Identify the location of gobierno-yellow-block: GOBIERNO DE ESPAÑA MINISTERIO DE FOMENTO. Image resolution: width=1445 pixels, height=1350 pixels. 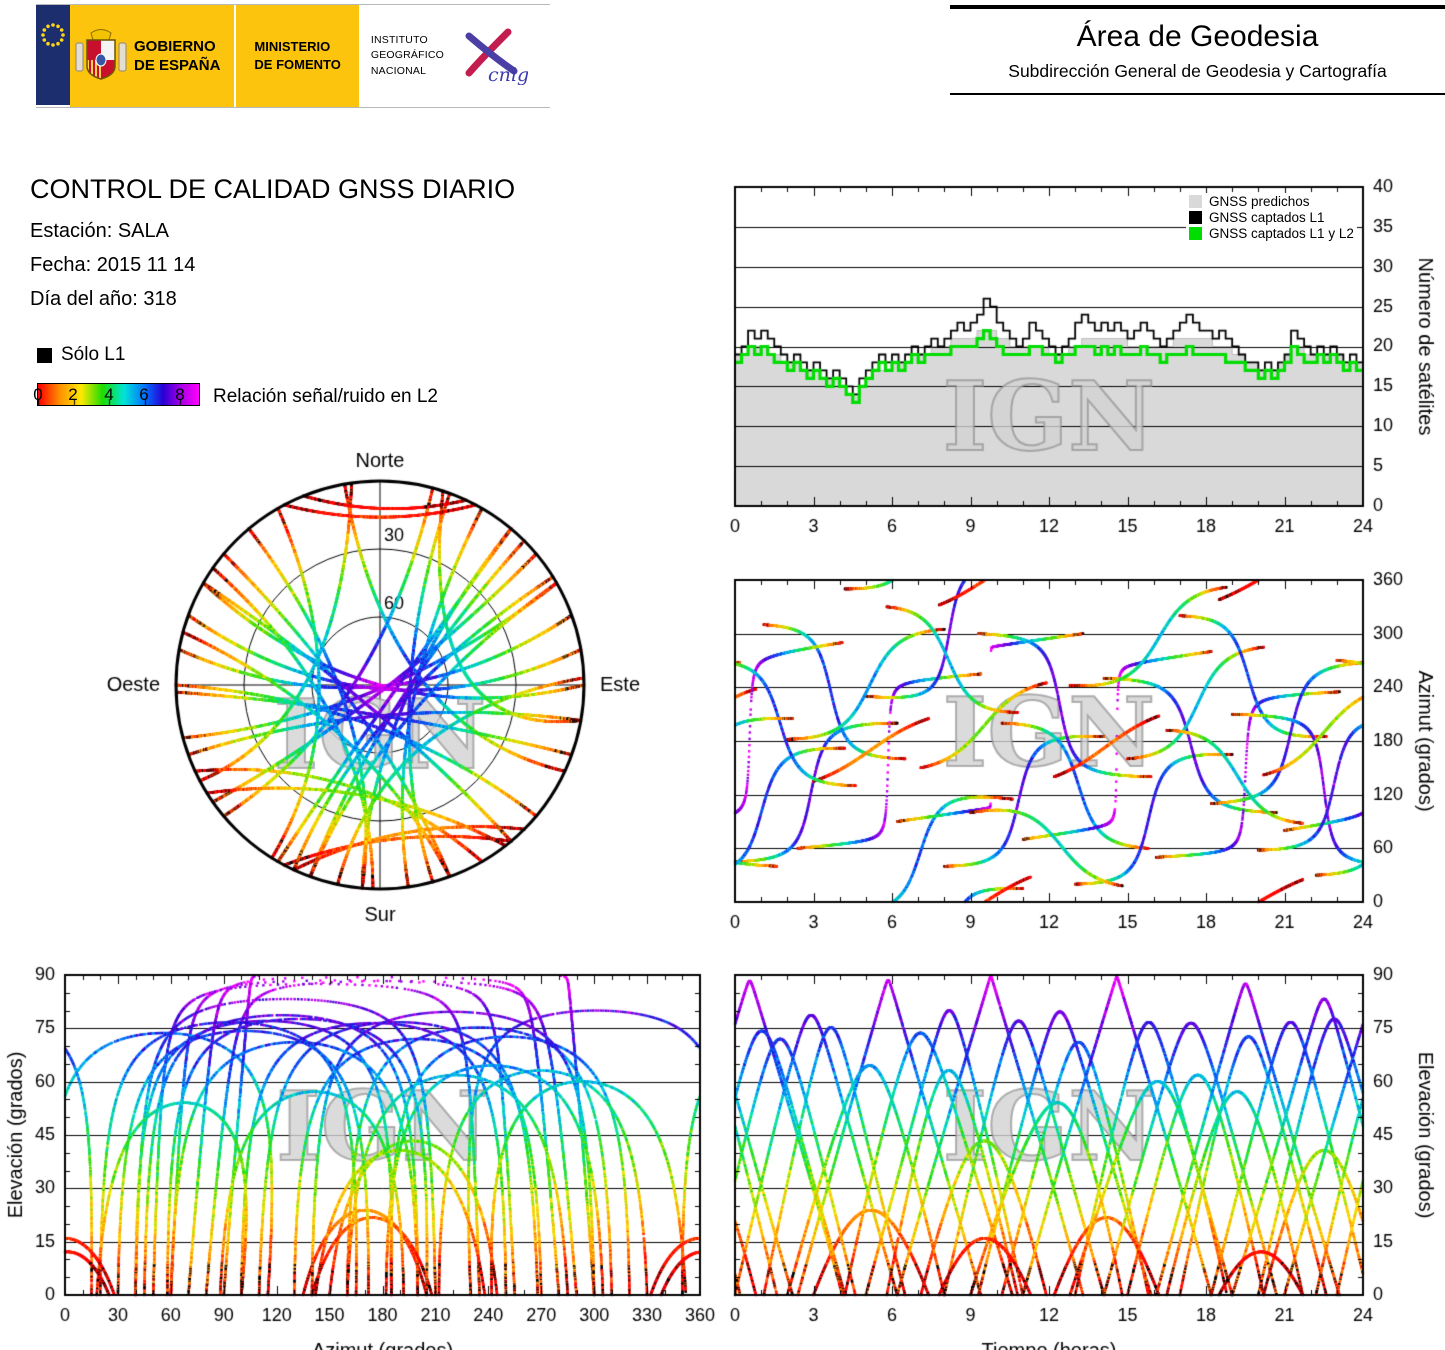
(214, 56).